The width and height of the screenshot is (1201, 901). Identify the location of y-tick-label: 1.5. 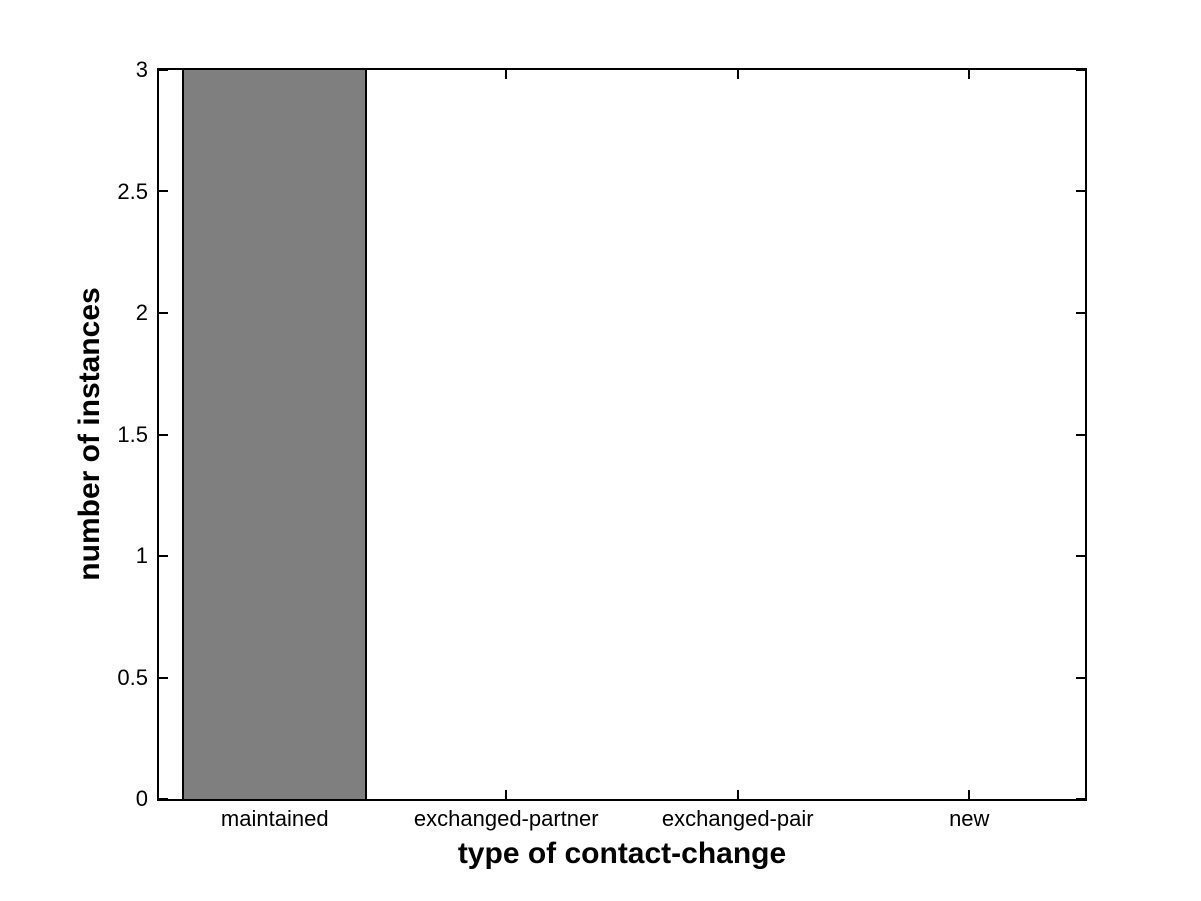
(132, 434).